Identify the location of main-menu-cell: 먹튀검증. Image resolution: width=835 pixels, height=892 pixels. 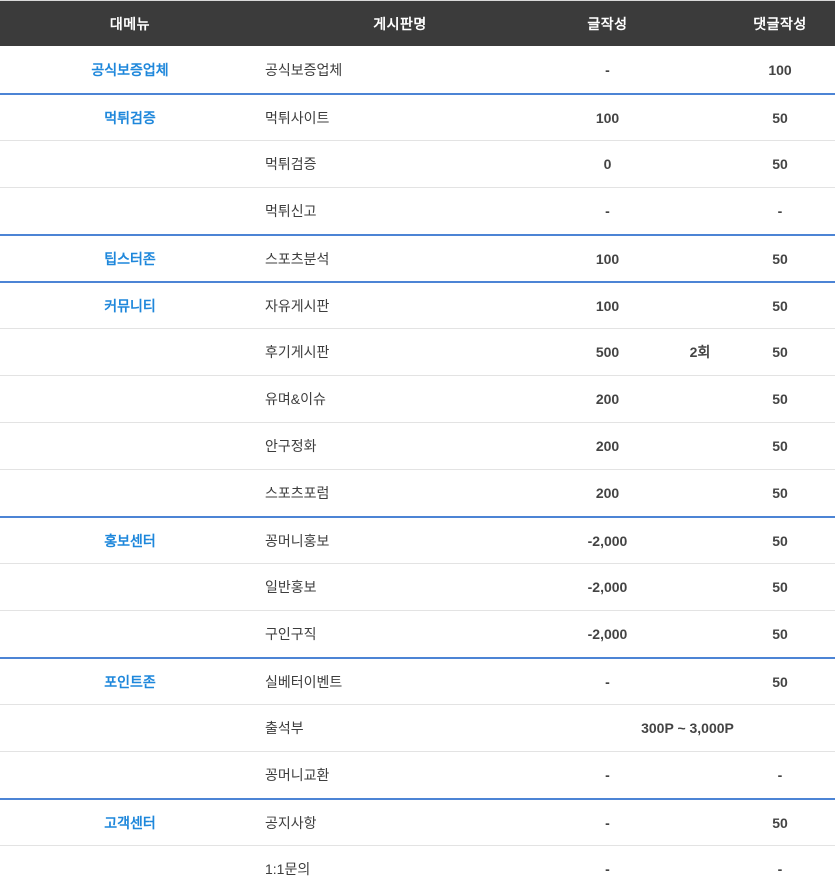
(130, 117).